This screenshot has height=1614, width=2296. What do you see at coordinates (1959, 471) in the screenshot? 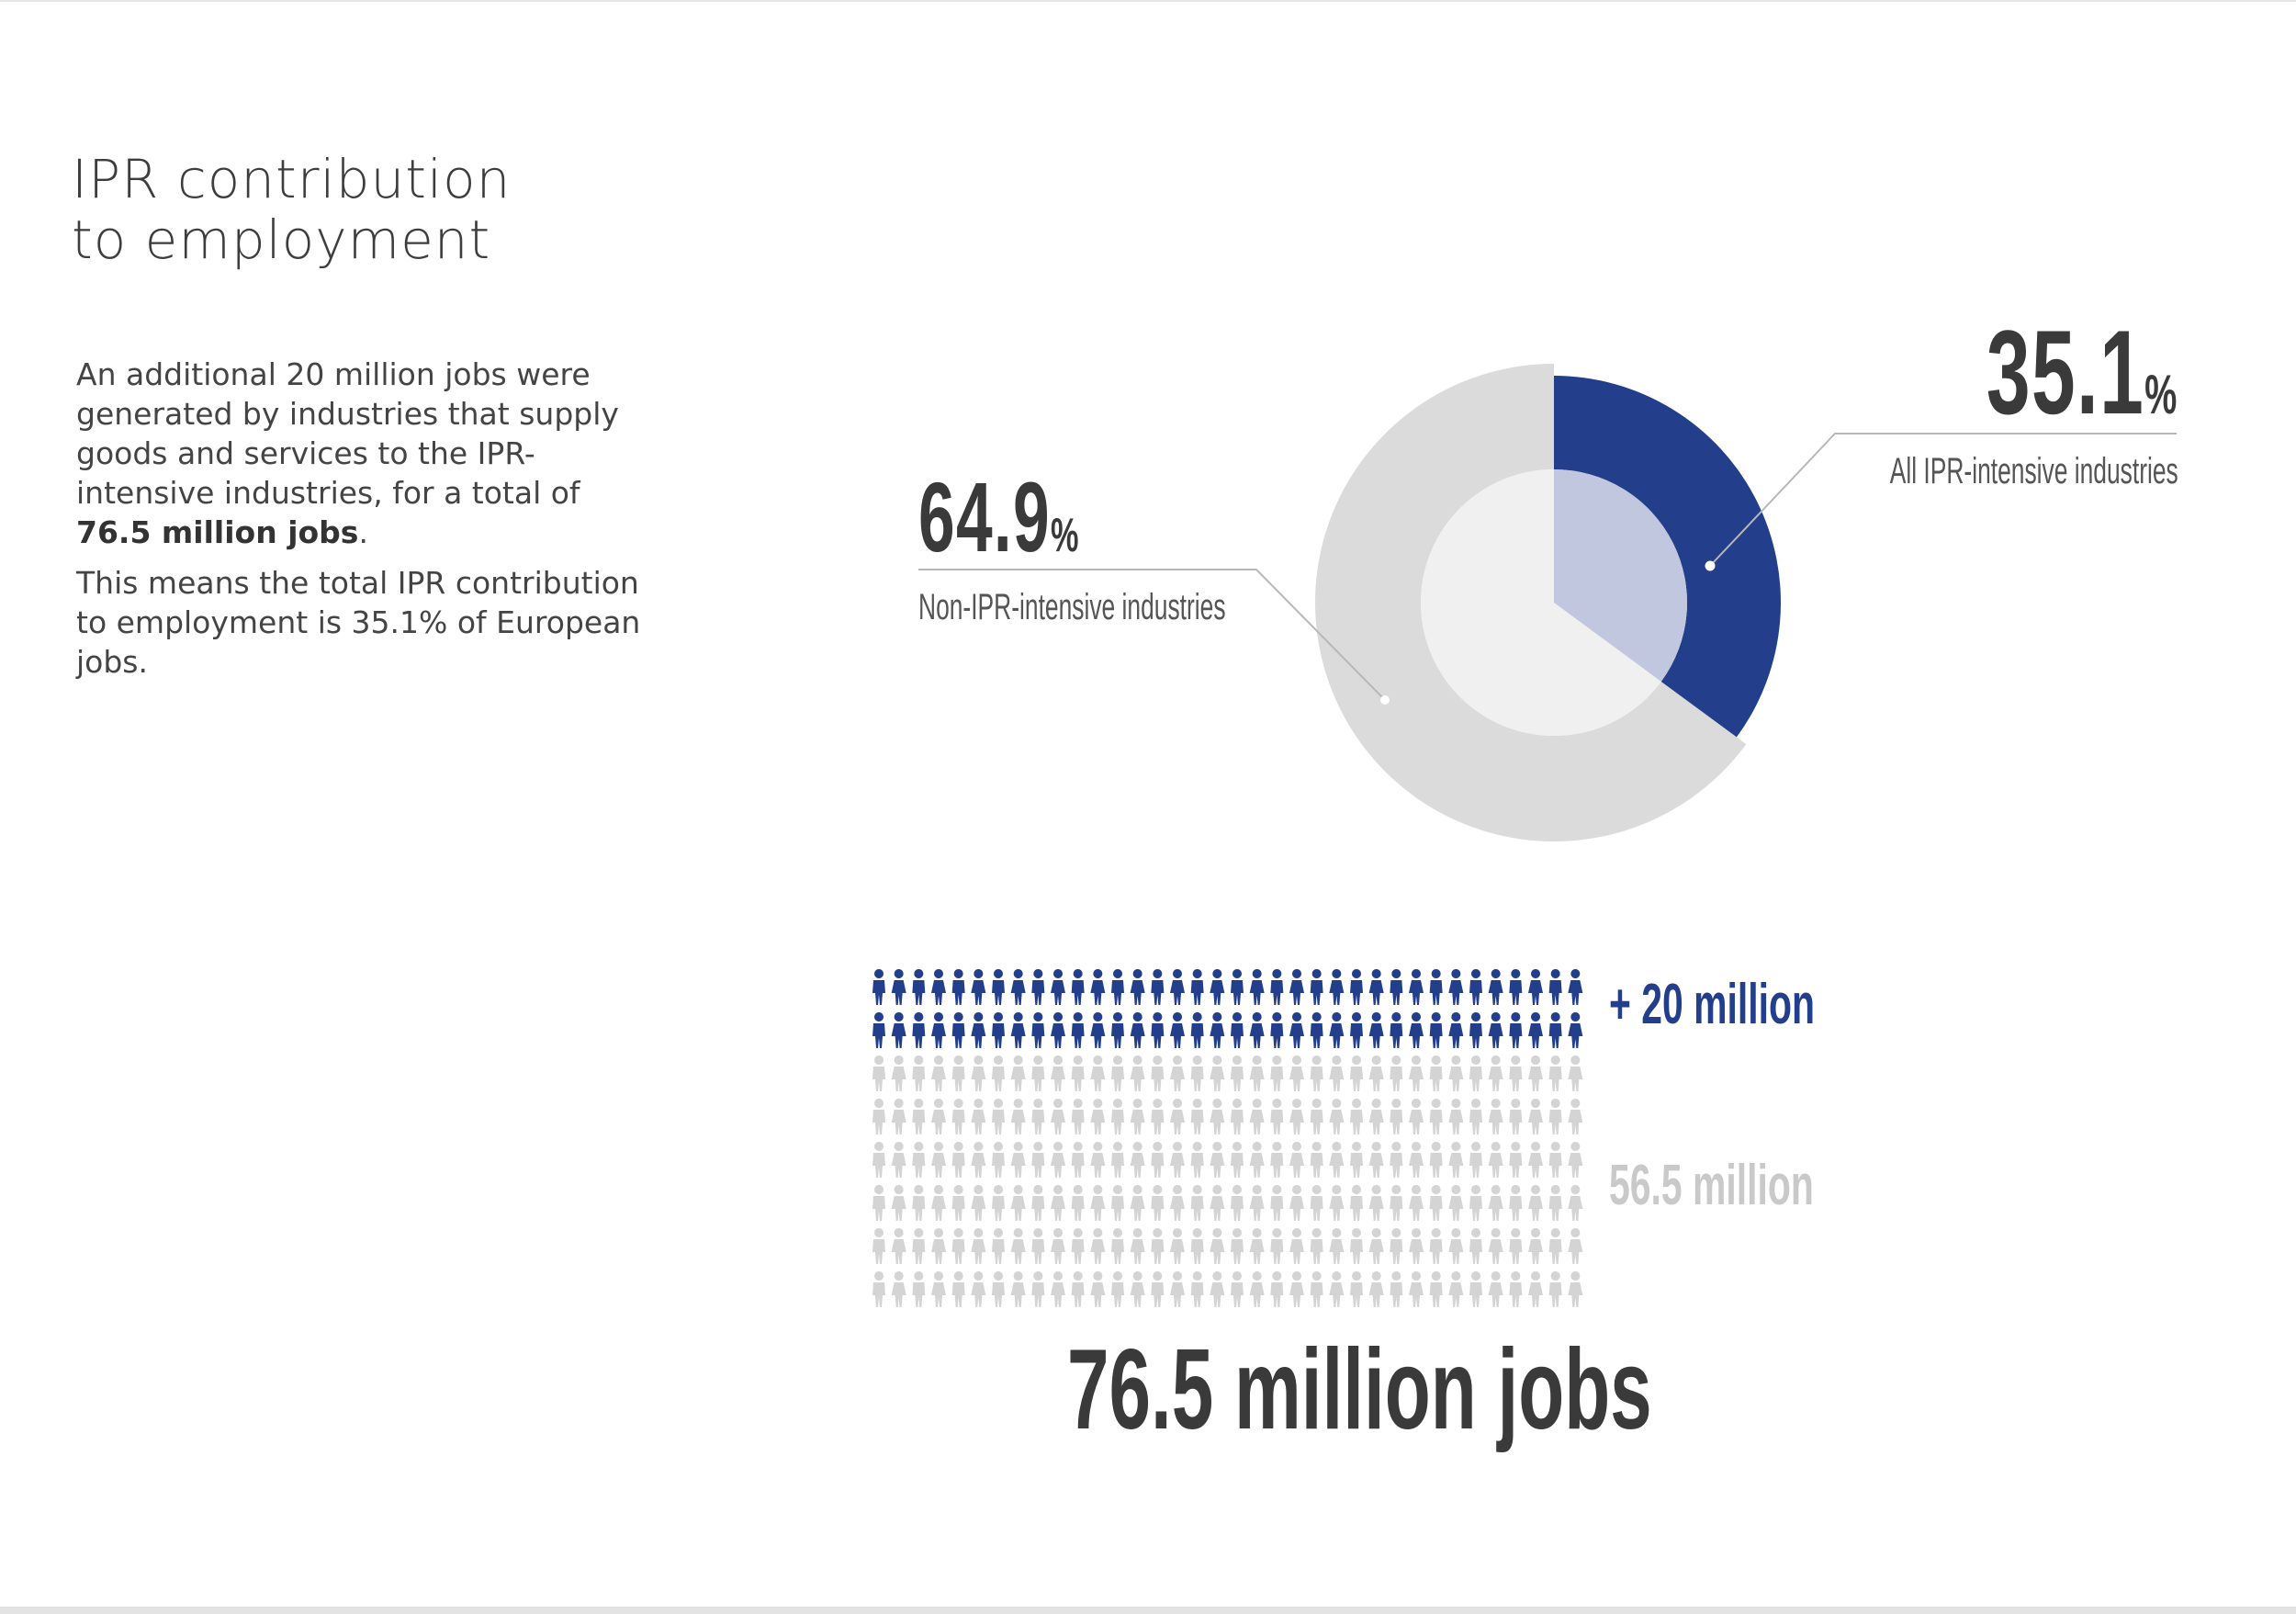
I see `ipr-series-label: All IPR-intensive industries` at bounding box center [1959, 471].